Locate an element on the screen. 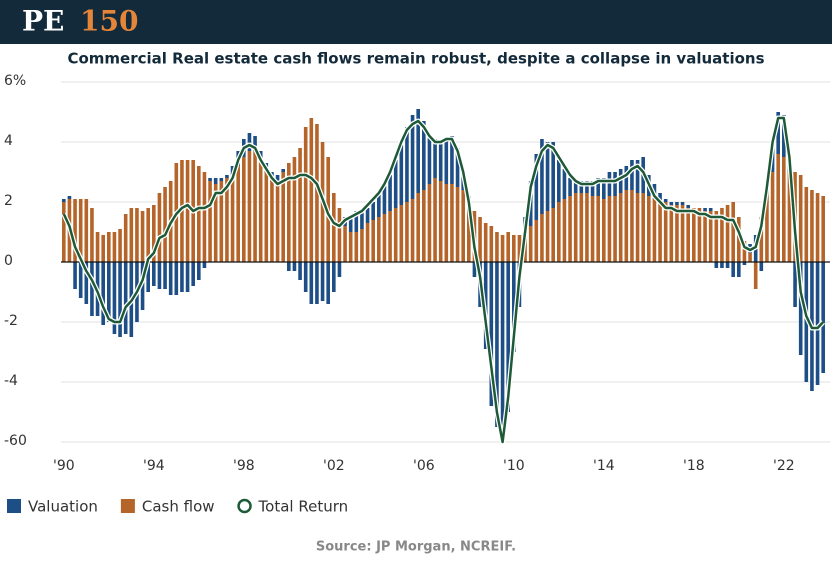 This screenshot has width=832, height=566. y-tick-label: 2 is located at coordinates (8, 201).